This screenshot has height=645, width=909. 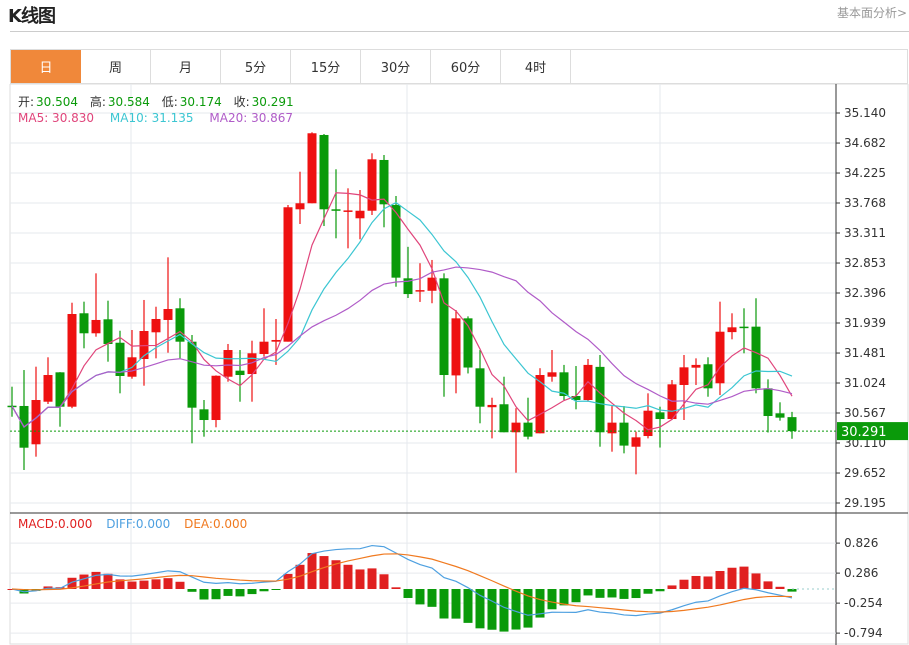 What do you see at coordinates (46, 66) in the screenshot?
I see `tab-day: 日` at bounding box center [46, 66].